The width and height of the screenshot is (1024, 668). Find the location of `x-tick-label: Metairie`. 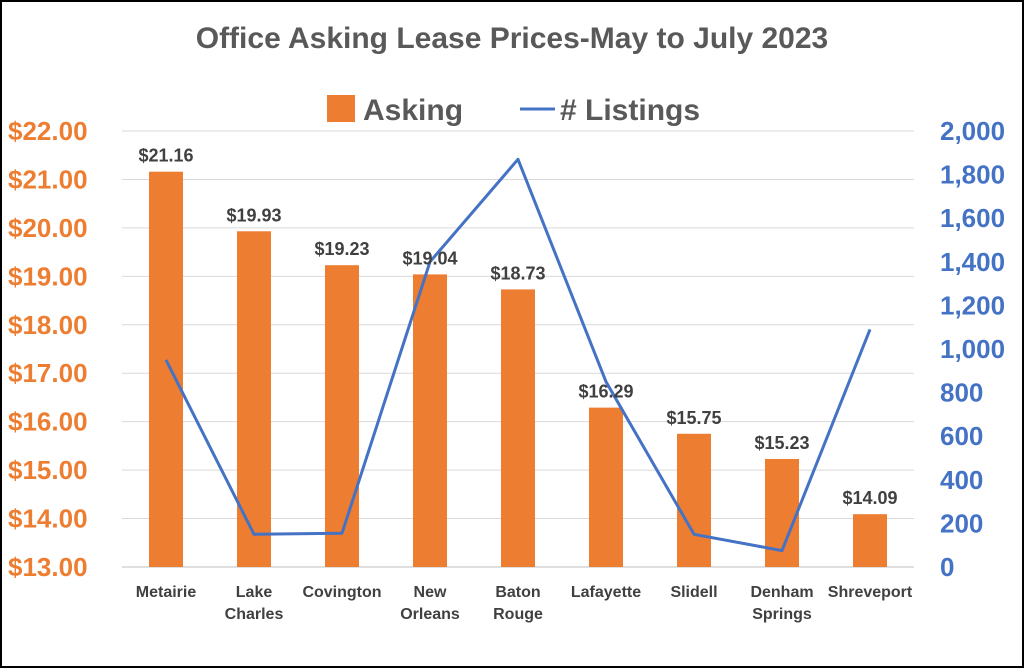

x-tick-label: Metairie is located at coordinates (166, 592).